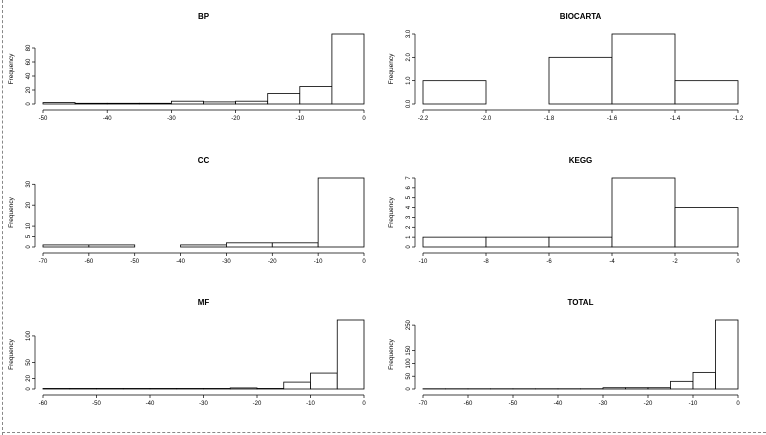 The height and width of the screenshot is (435, 766). Describe the element at coordinates (409, 217) in the screenshot. I see `y-tick-label: 3` at that location.